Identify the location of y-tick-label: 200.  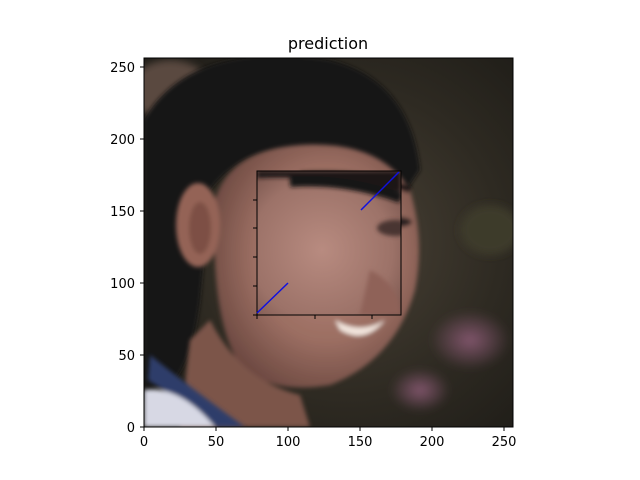
(122, 140).